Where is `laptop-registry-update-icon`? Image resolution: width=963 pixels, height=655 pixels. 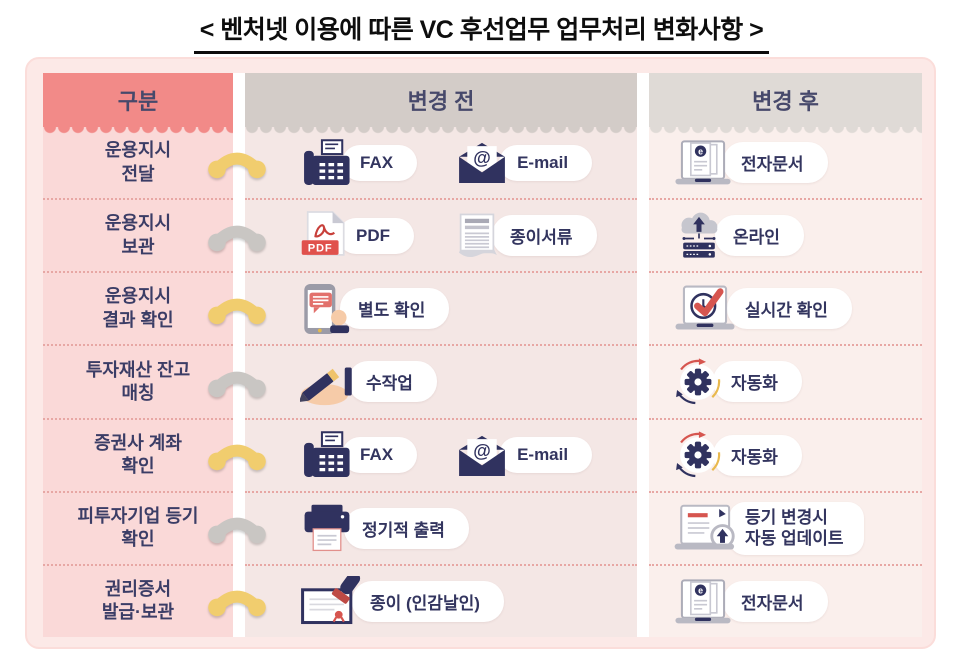 laptop-registry-update-icon is located at coordinates (706, 528).